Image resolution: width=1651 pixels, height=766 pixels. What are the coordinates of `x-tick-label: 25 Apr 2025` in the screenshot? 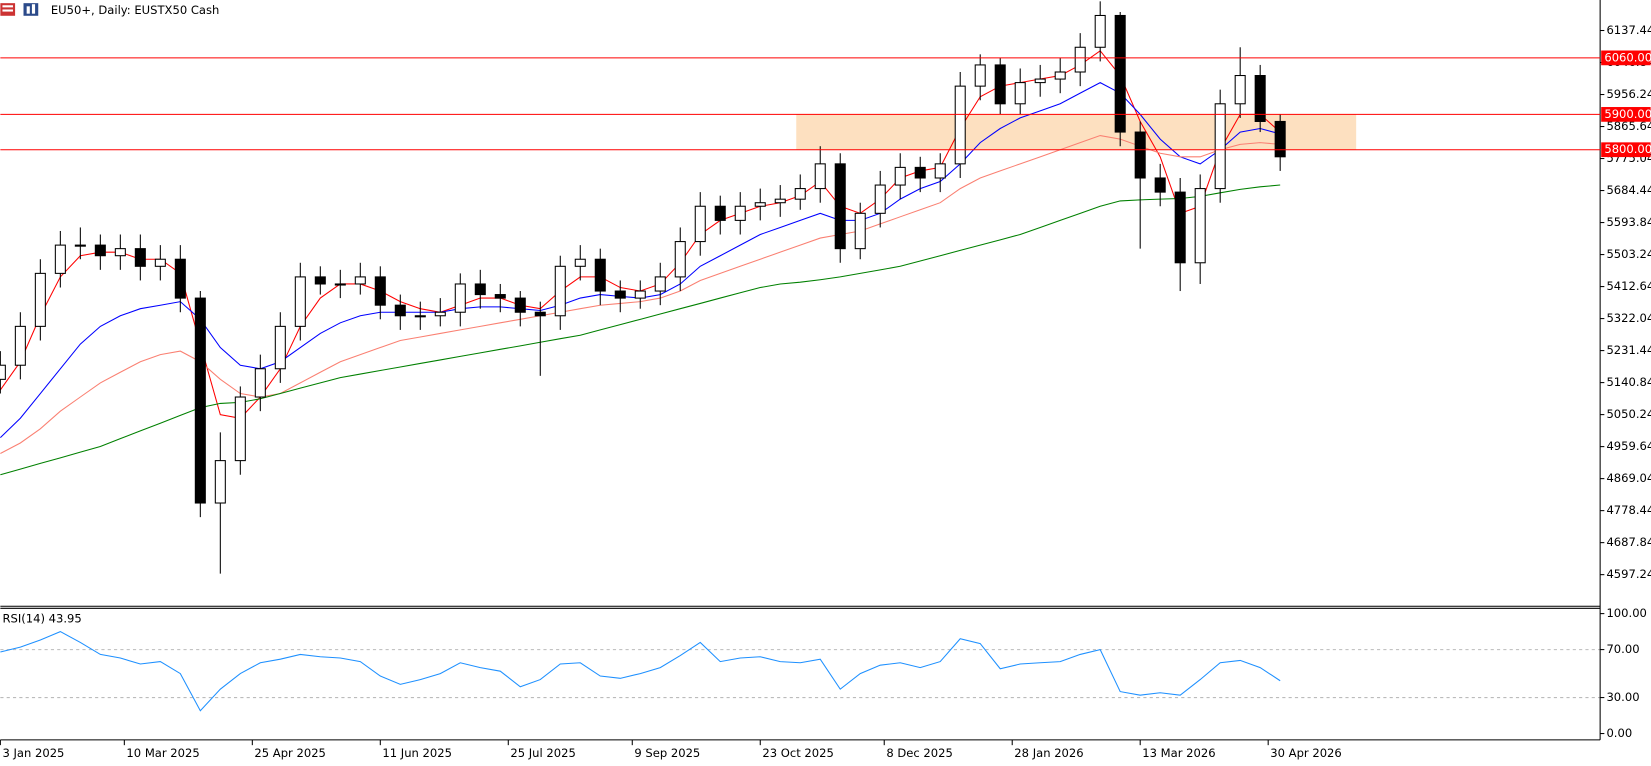 It's located at (290, 753).